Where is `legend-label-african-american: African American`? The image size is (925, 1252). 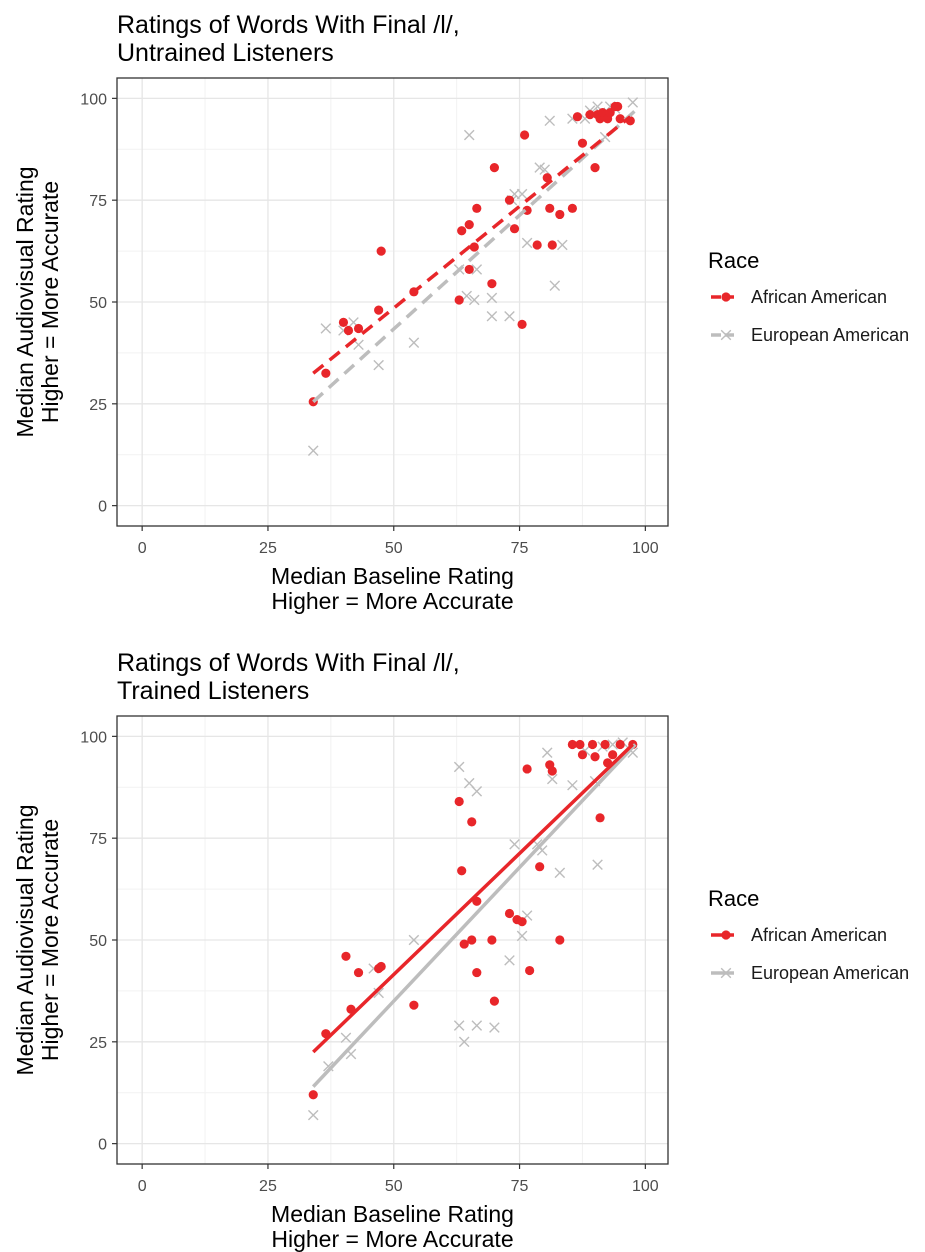 legend-label-african-american: African American is located at coordinates (819, 297).